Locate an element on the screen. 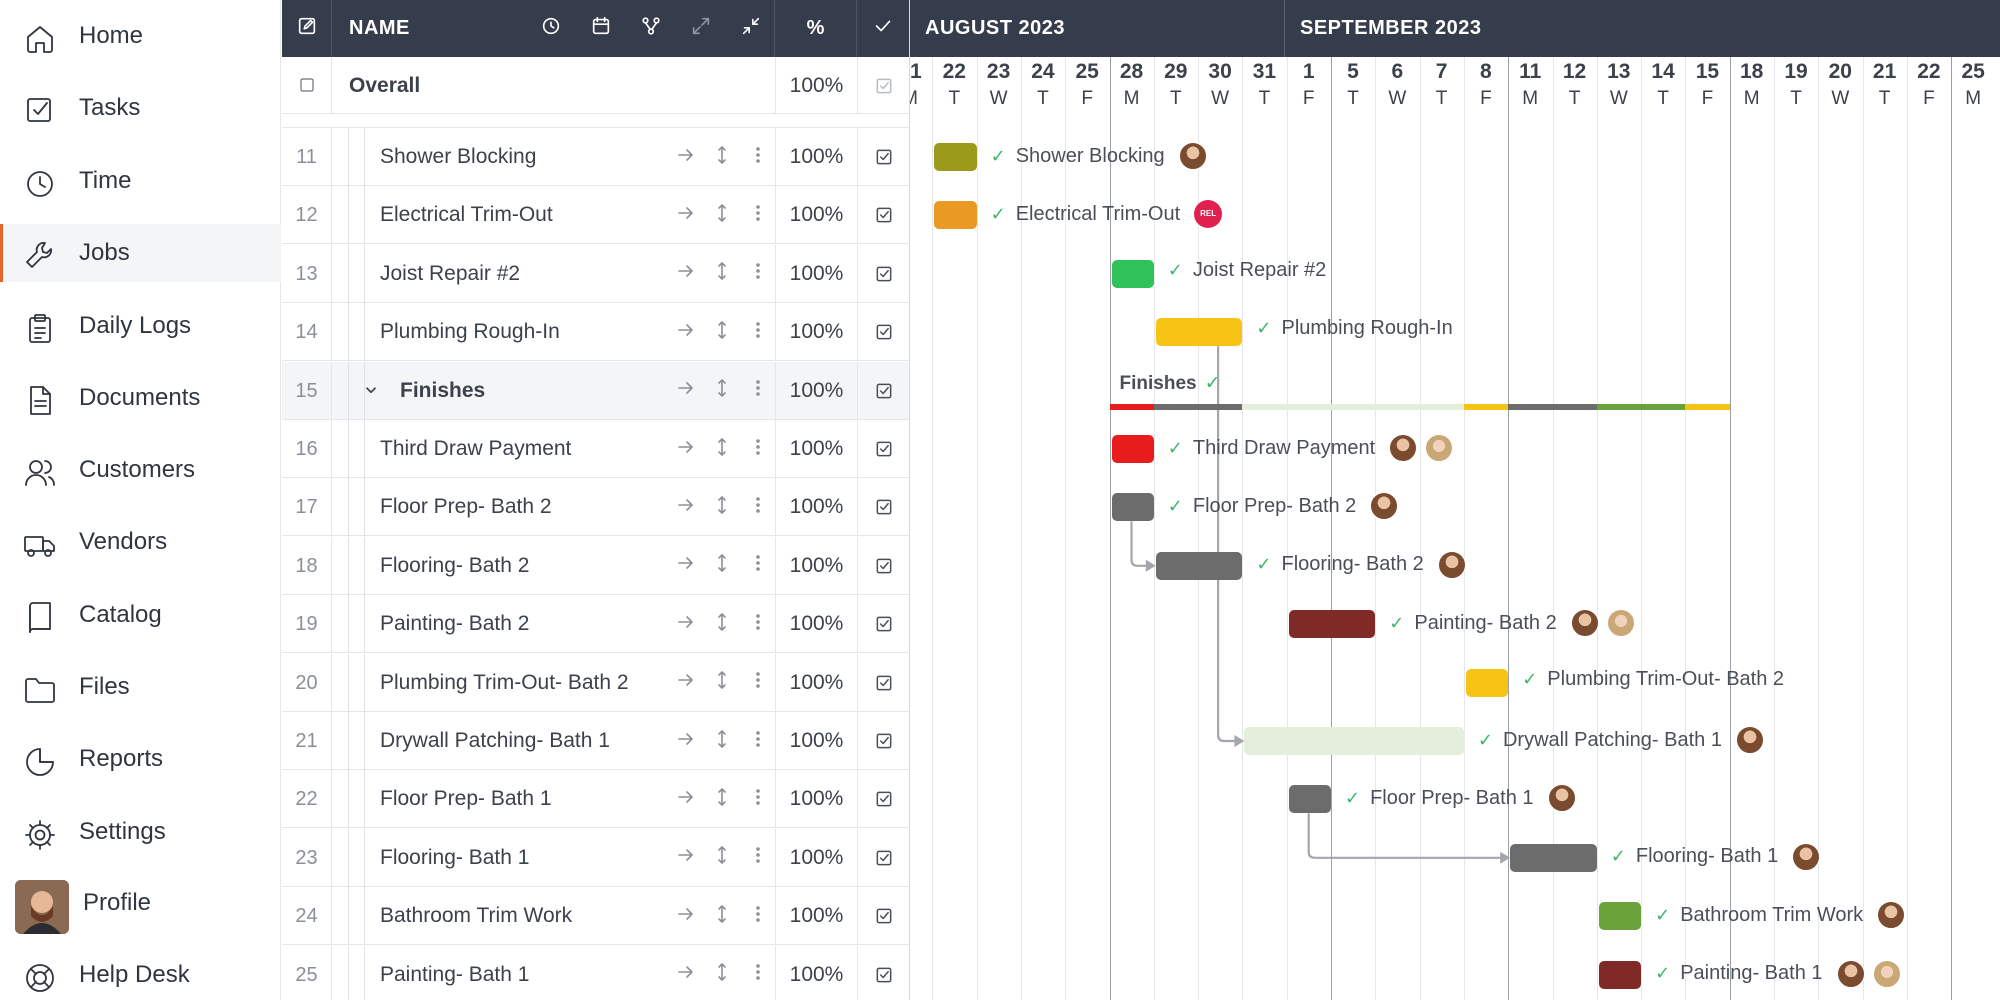 This screenshot has height=1000, width=2000. task-row: 23 Flooring- Bath 1 100% is located at coordinates (595, 857).